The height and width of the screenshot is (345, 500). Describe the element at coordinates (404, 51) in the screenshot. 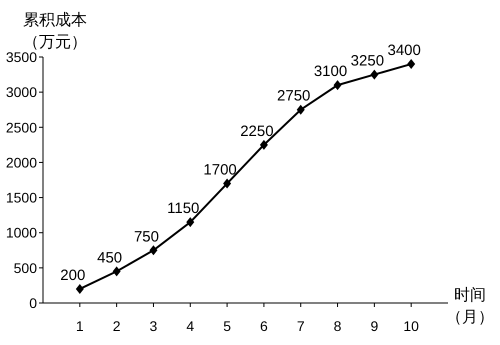

I see `data-label: 3400` at that location.